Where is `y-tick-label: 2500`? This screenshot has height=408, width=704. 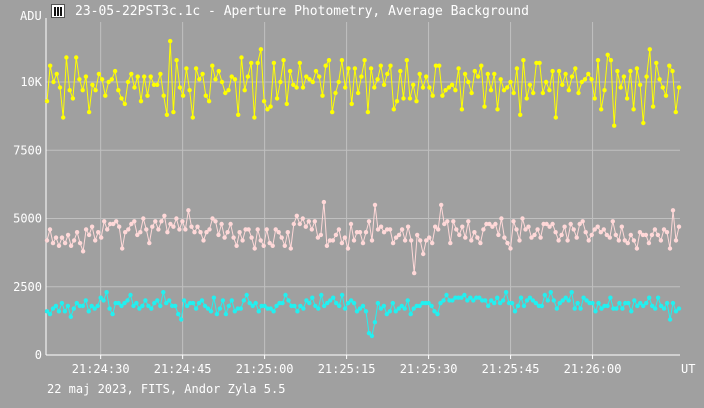
y-tick-label: 2500 is located at coordinates (27, 287).